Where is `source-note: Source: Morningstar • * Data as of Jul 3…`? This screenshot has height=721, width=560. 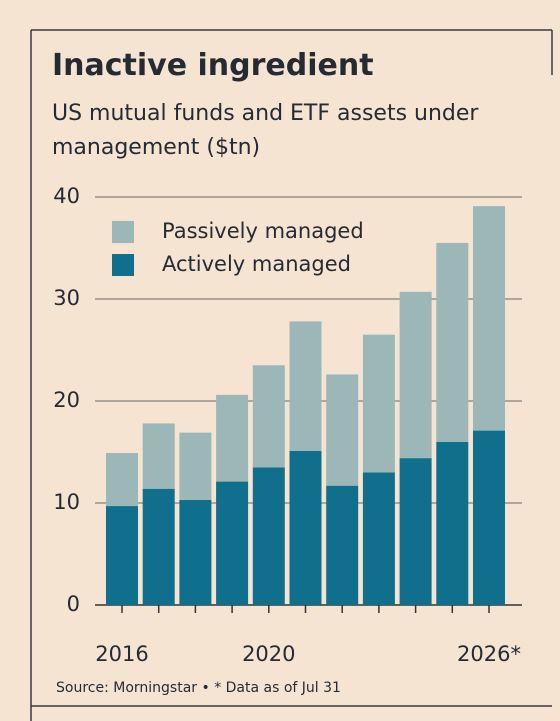
source-note: Source: Morningstar • * Data as of Jul 3… is located at coordinates (198, 688).